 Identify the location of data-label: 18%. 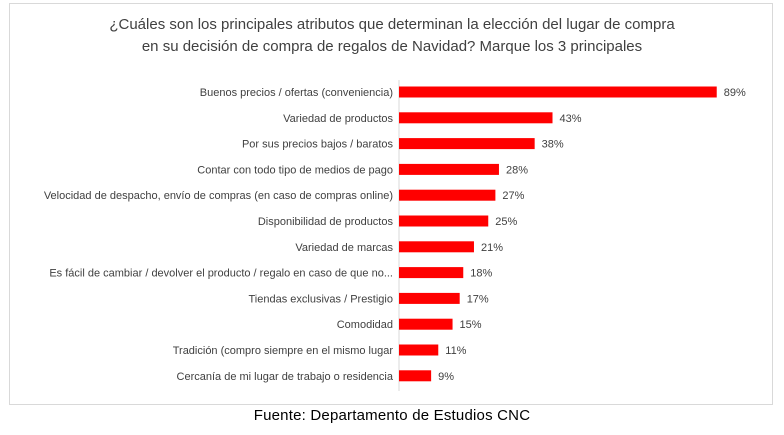
(481, 274).